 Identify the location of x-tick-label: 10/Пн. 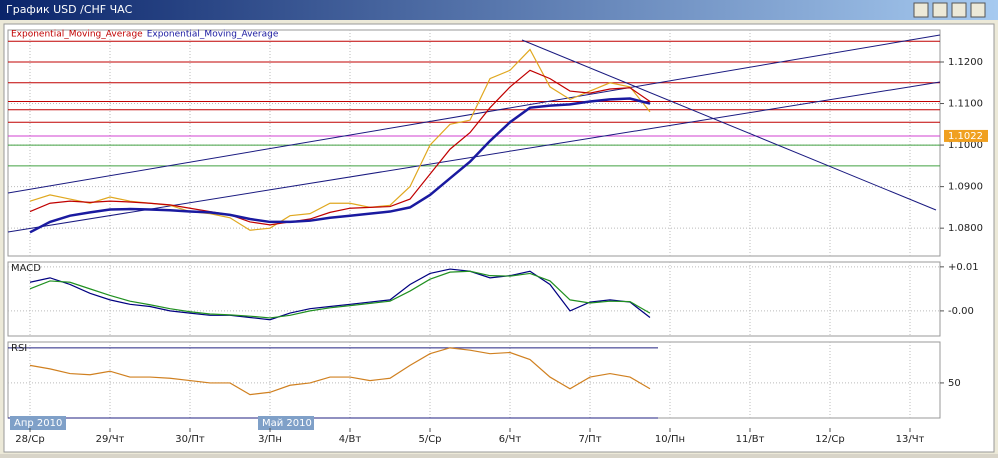
(670, 439).